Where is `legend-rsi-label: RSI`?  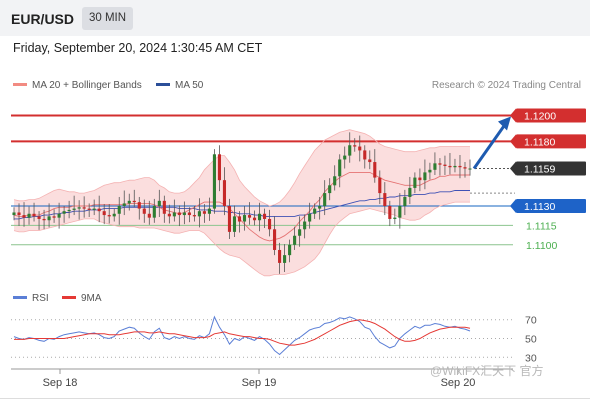 legend-rsi-label: RSI is located at coordinates (40, 298).